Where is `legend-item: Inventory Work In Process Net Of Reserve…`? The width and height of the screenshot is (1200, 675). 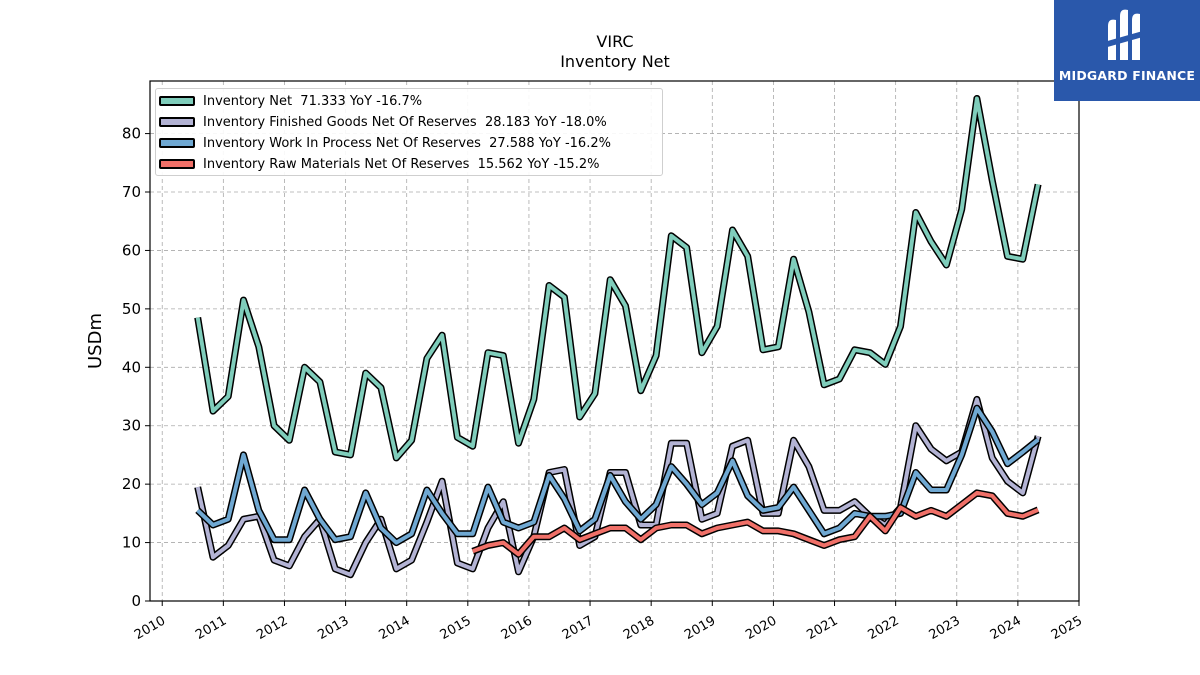 legend-item: Inventory Work In Process Net Of Reserve… is located at coordinates (385, 143).